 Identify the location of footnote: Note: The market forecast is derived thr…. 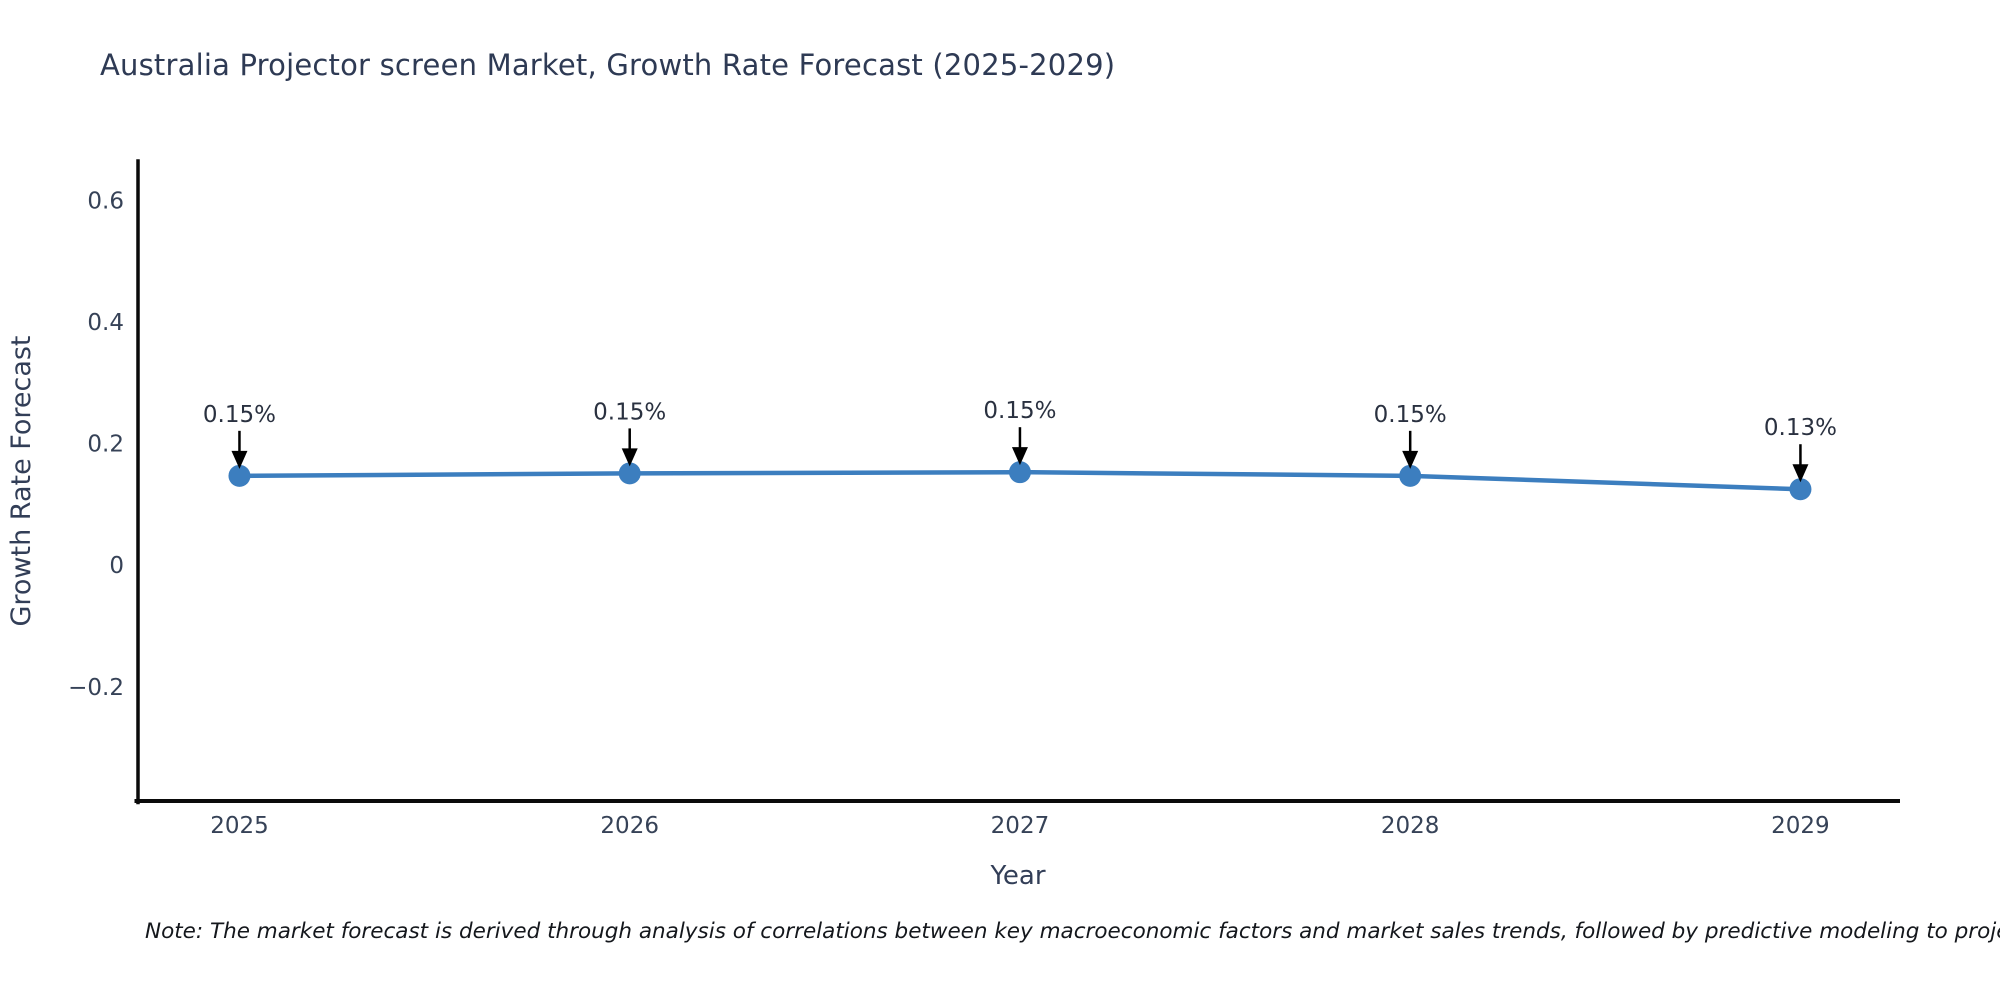
(1072, 931).